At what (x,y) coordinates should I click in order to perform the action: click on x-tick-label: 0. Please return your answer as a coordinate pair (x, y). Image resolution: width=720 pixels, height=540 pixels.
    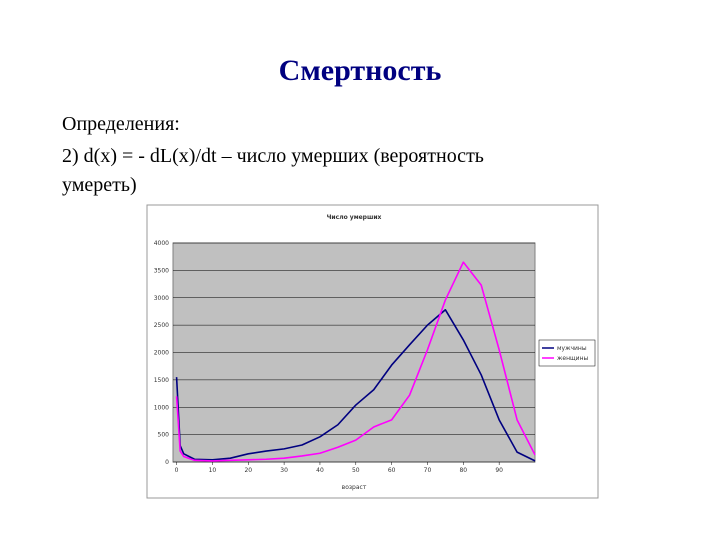
    Looking at the image, I should click on (177, 470).